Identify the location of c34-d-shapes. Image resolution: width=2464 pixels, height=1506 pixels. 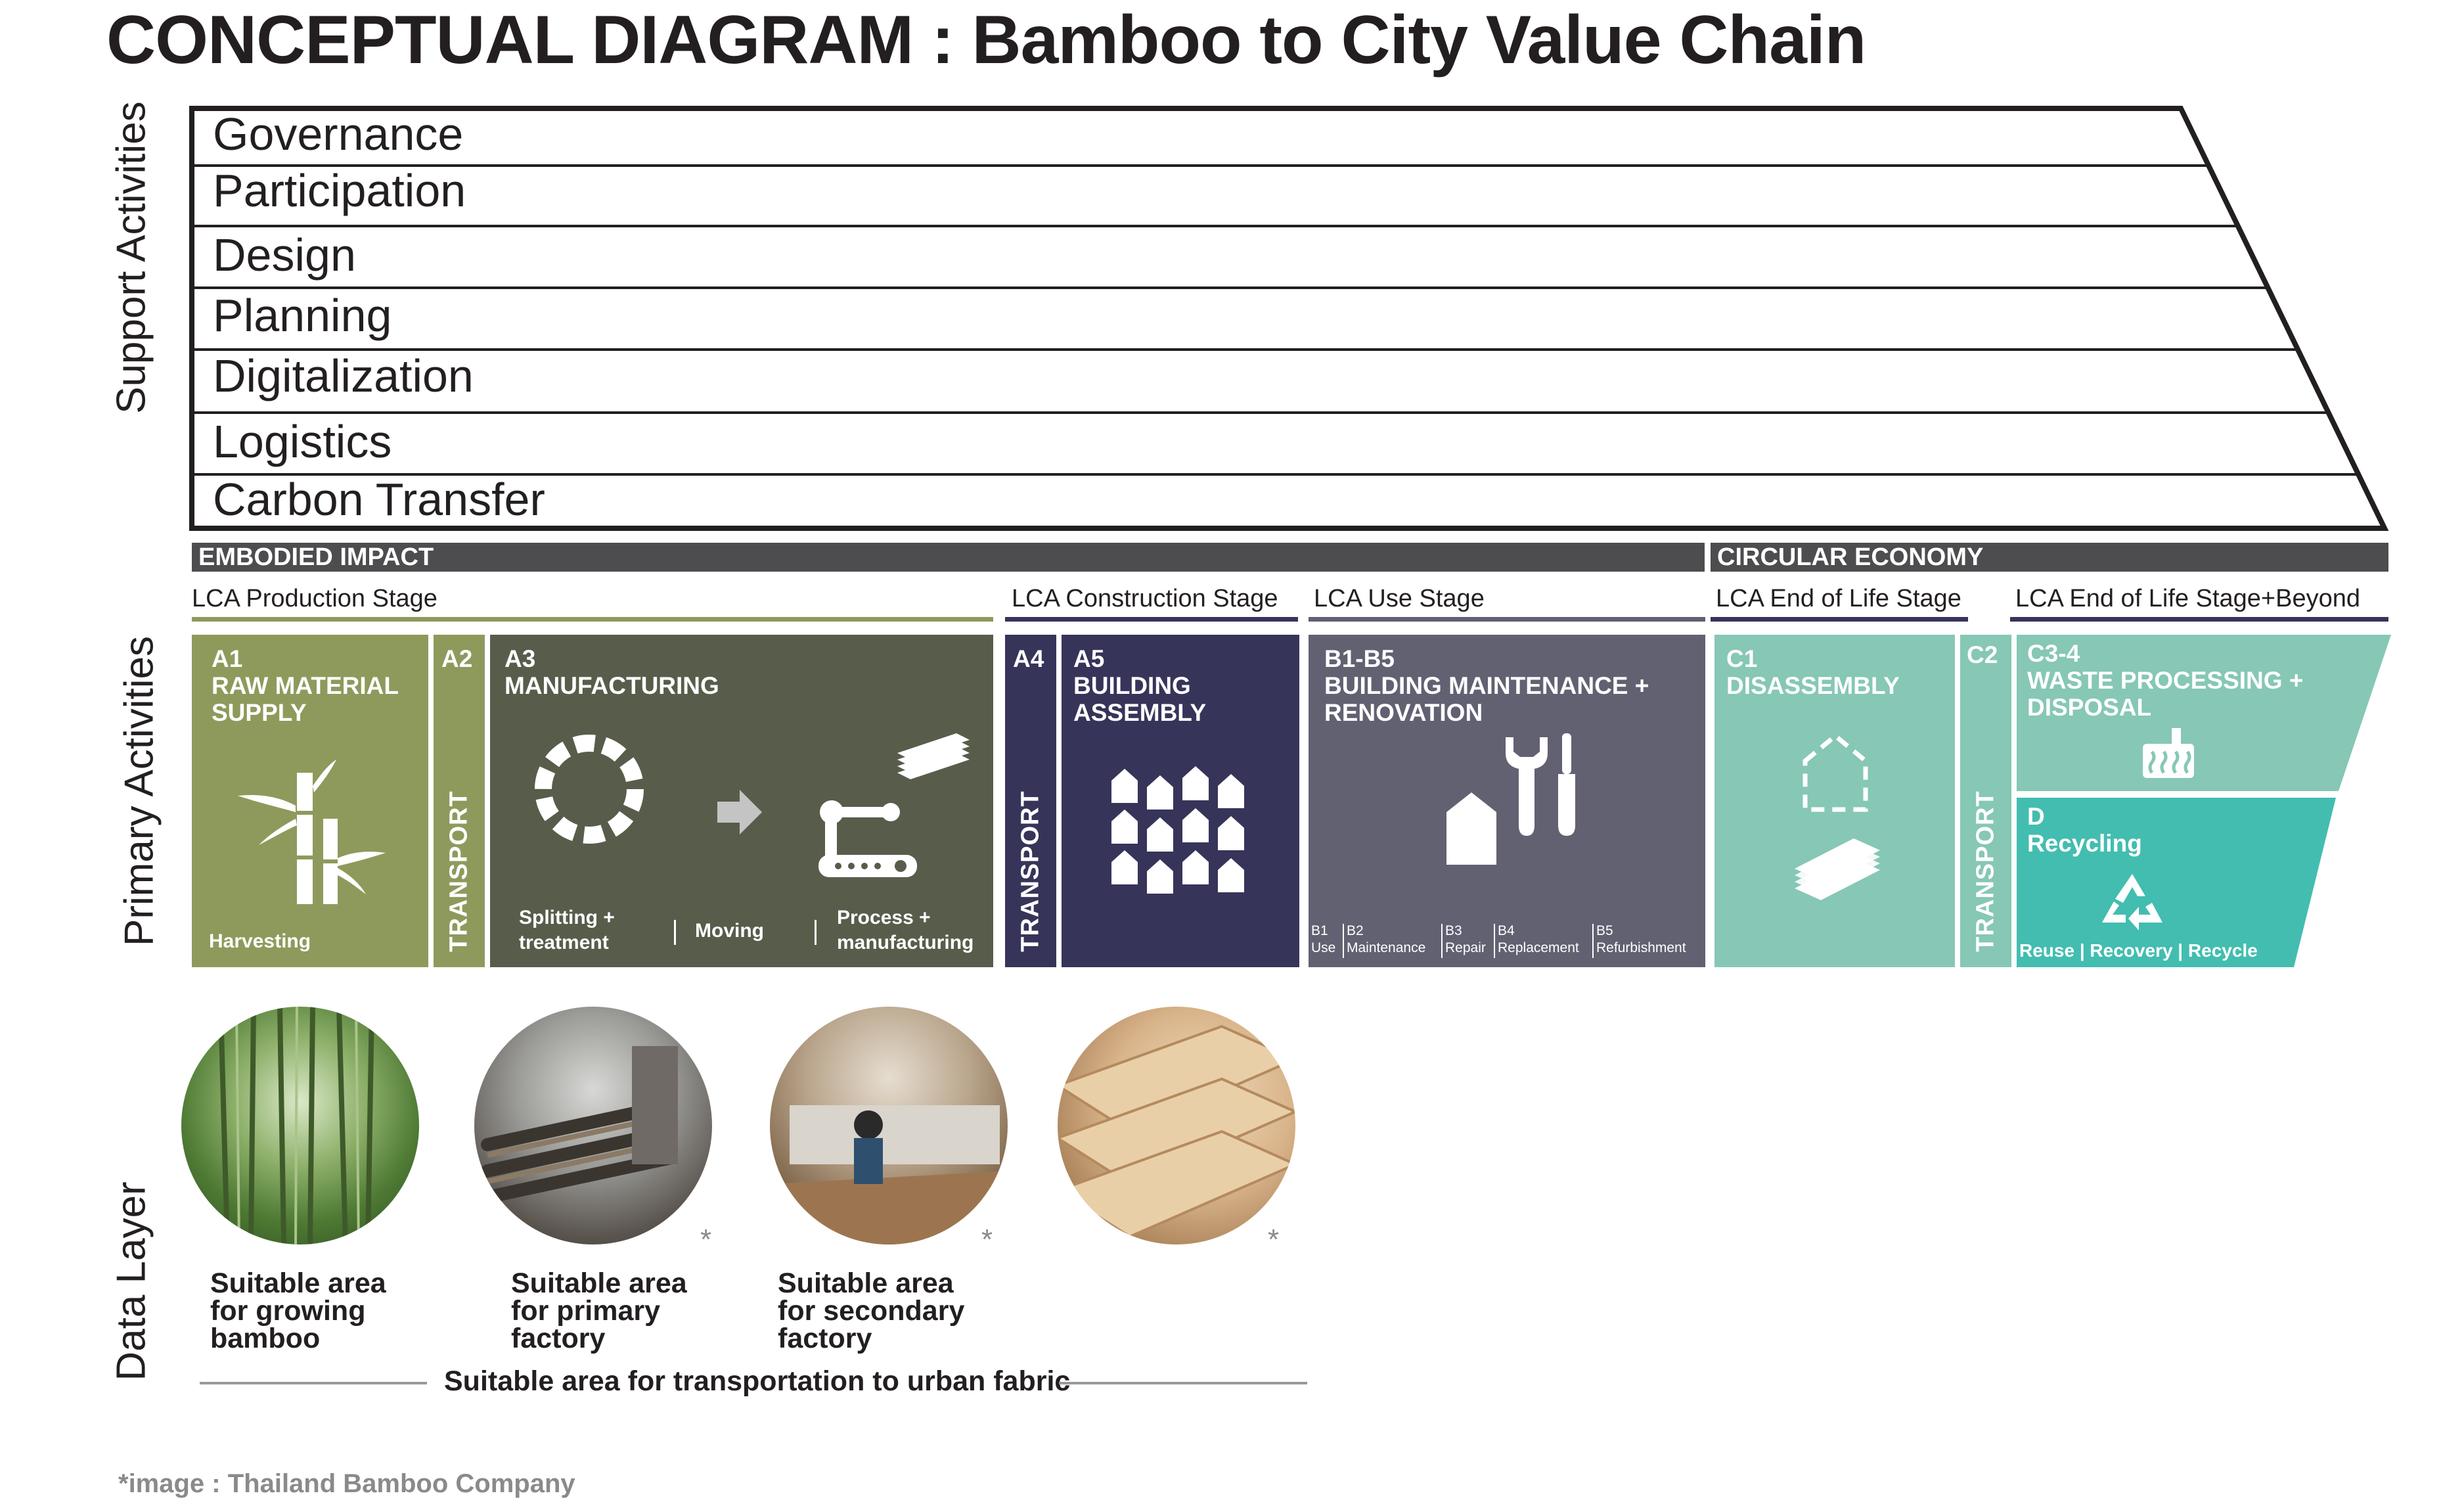
(2204, 801).